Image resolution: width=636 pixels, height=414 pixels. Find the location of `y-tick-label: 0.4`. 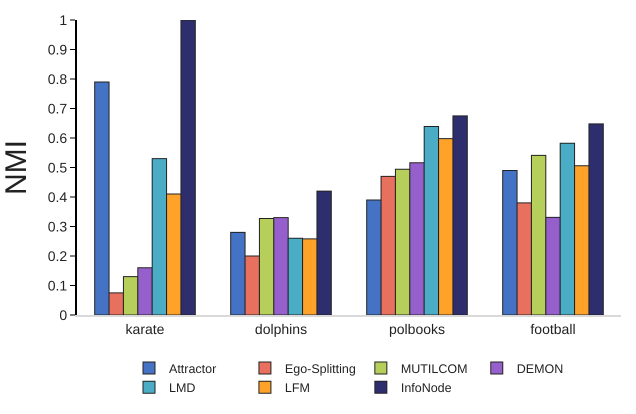

y-tick-label: 0.4 is located at coordinates (58, 196).